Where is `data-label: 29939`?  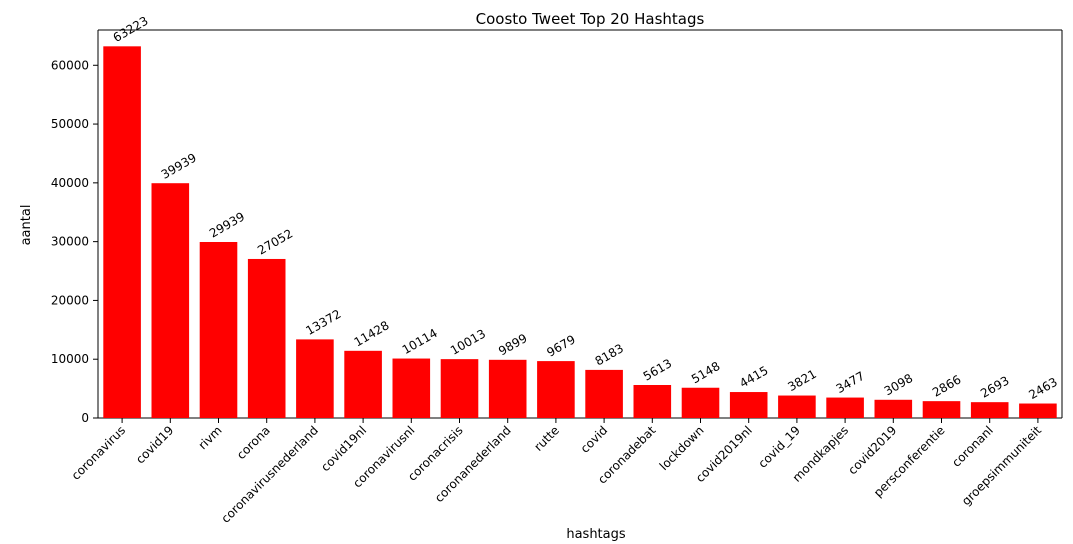 data-label: 29939 is located at coordinates (227, 224).